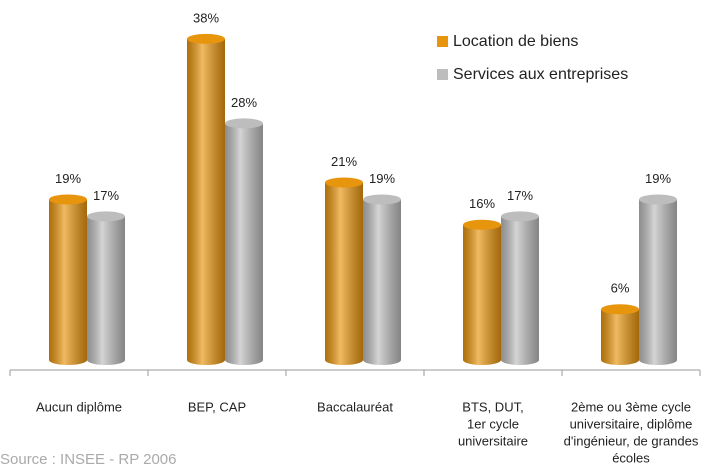  I want to click on value-label: 38%, so click(206, 17).